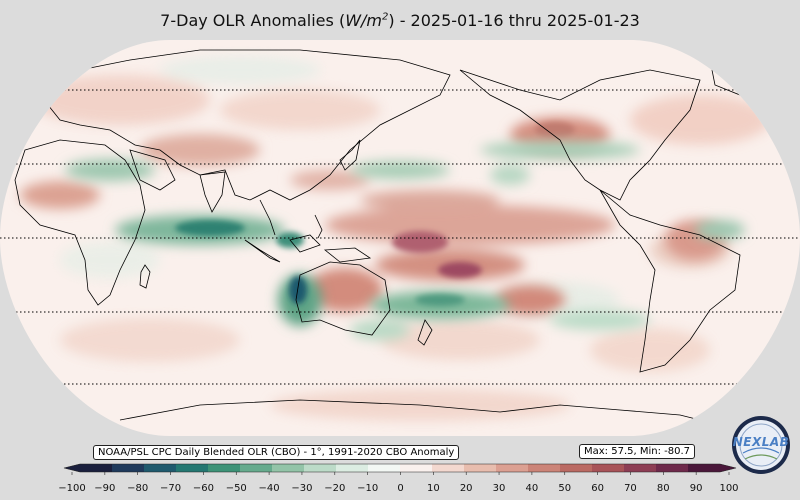  What do you see at coordinates (72, 488) in the screenshot?
I see `colorbar-tick-label: −100` at bounding box center [72, 488].